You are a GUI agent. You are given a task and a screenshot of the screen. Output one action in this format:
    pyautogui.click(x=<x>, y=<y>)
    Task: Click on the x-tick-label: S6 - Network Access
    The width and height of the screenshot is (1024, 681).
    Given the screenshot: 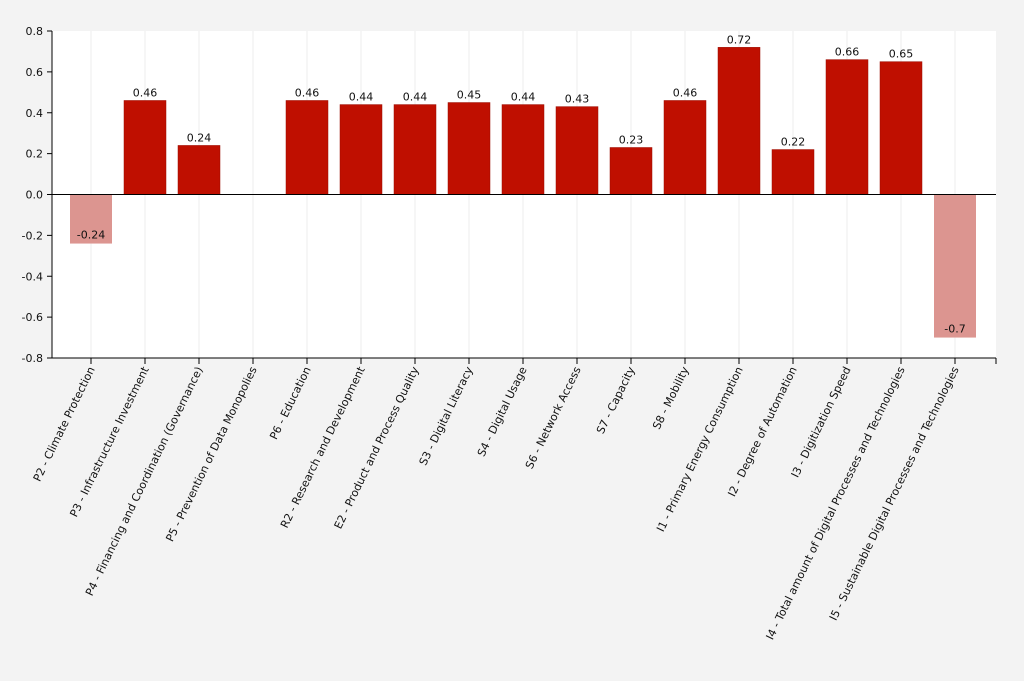 What is the action you would take?
    pyautogui.click(x=553, y=417)
    